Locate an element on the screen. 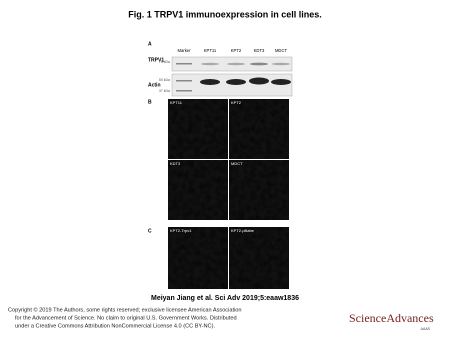 Image resolution: width=450 pixels, height=338 pixels. lane-label: KDT3 is located at coordinates (259, 50).